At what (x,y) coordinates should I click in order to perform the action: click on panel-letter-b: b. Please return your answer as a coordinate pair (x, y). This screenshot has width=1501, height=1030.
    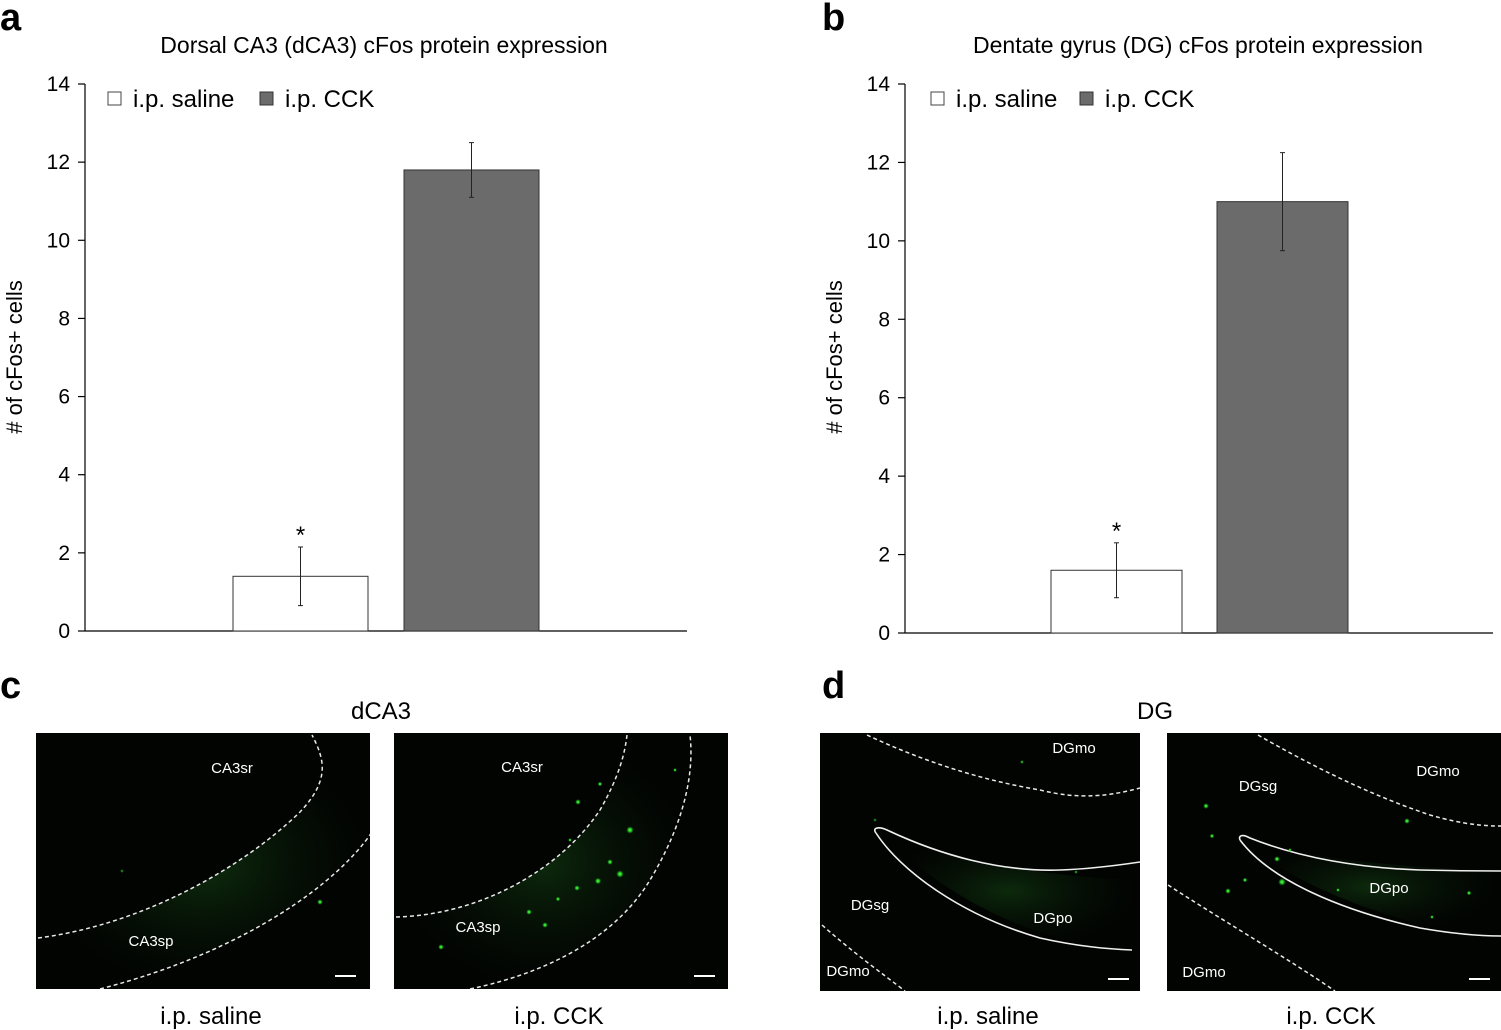
    Looking at the image, I should click on (833, 19).